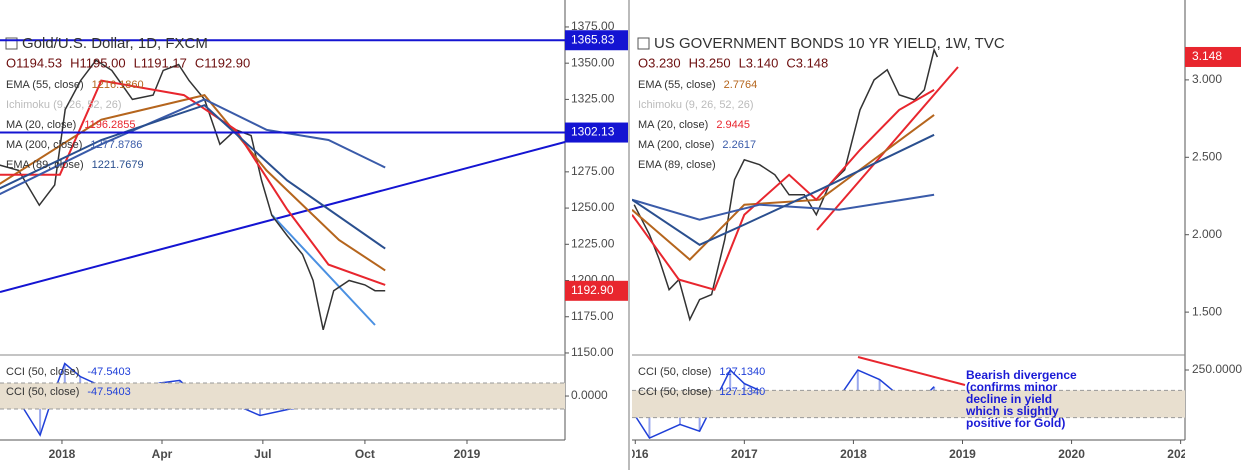 This screenshot has width=1259, height=470. Describe the element at coordinates (1180, 454) in the screenshot. I see `x-tick-label: 2021` at that location.